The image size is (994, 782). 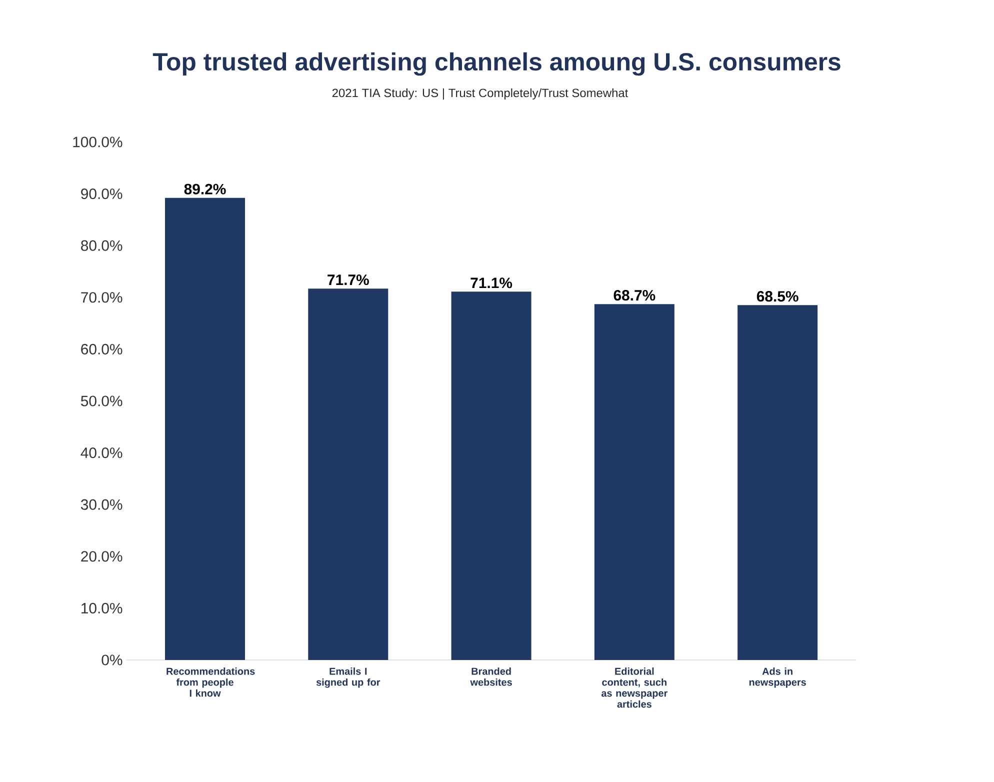 I want to click on y-tick-label: 30.0%, so click(x=101, y=504).